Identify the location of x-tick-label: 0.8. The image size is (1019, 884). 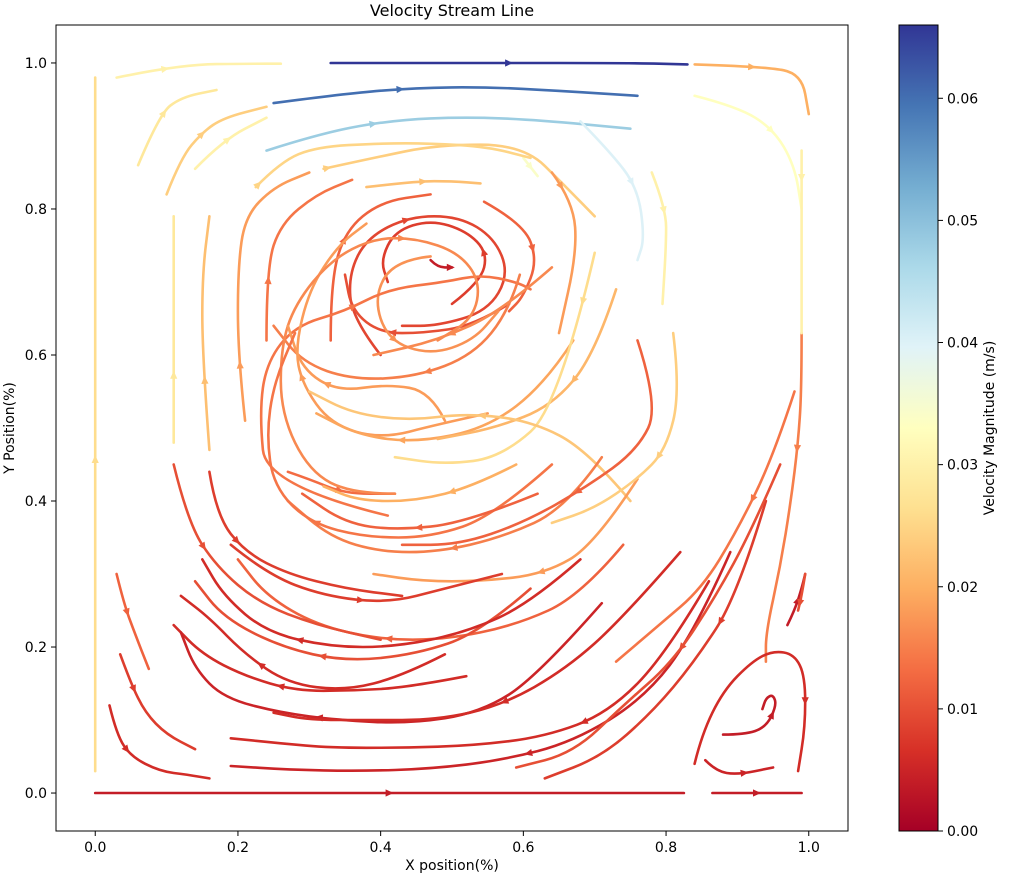
(666, 848).